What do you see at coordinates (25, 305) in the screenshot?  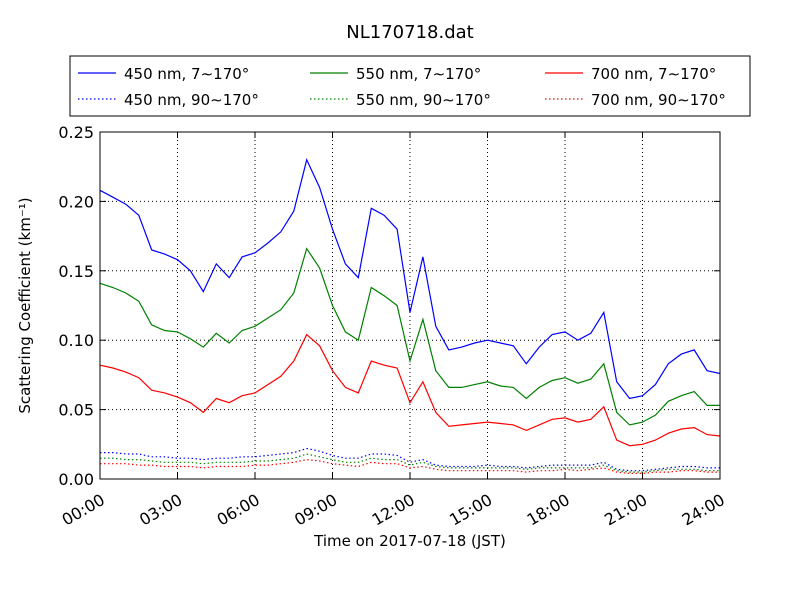 I see `y-axis-label: Scattering Coefficient (km⁻¹)` at bounding box center [25, 305].